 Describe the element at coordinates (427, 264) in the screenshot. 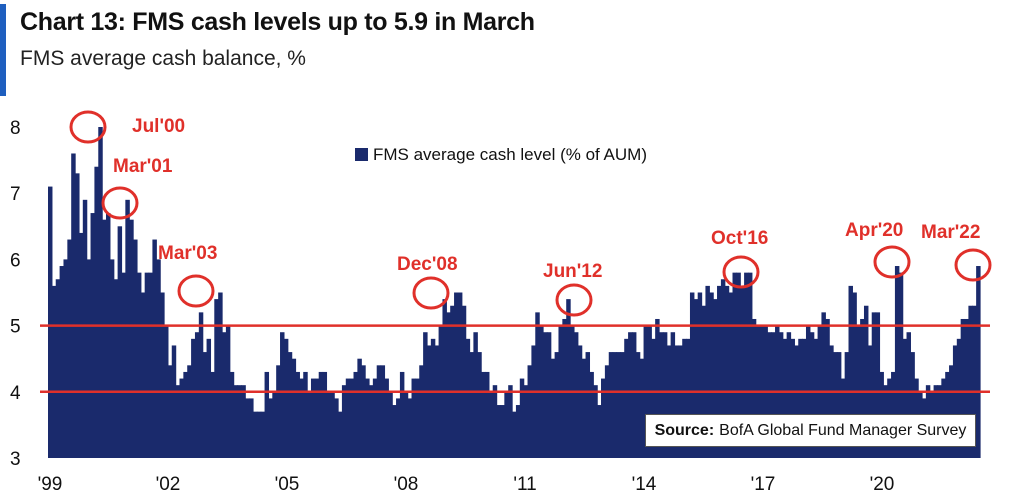

I see `annotation-label: Dec'08` at that location.